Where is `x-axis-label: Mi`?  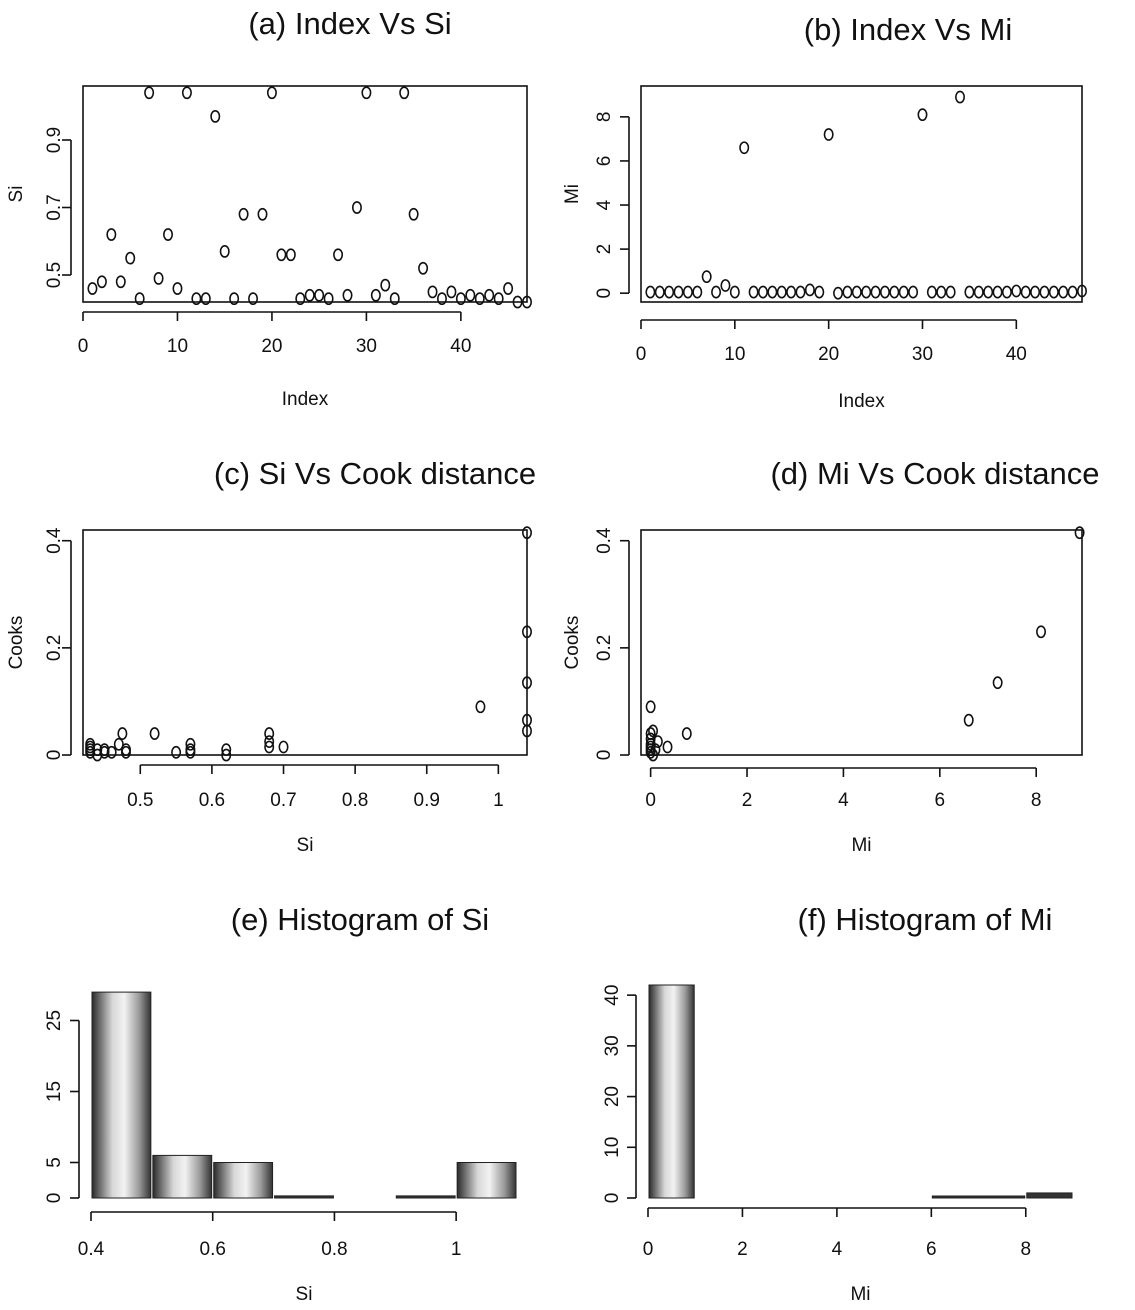 x-axis-label: Mi is located at coordinates (861, 845).